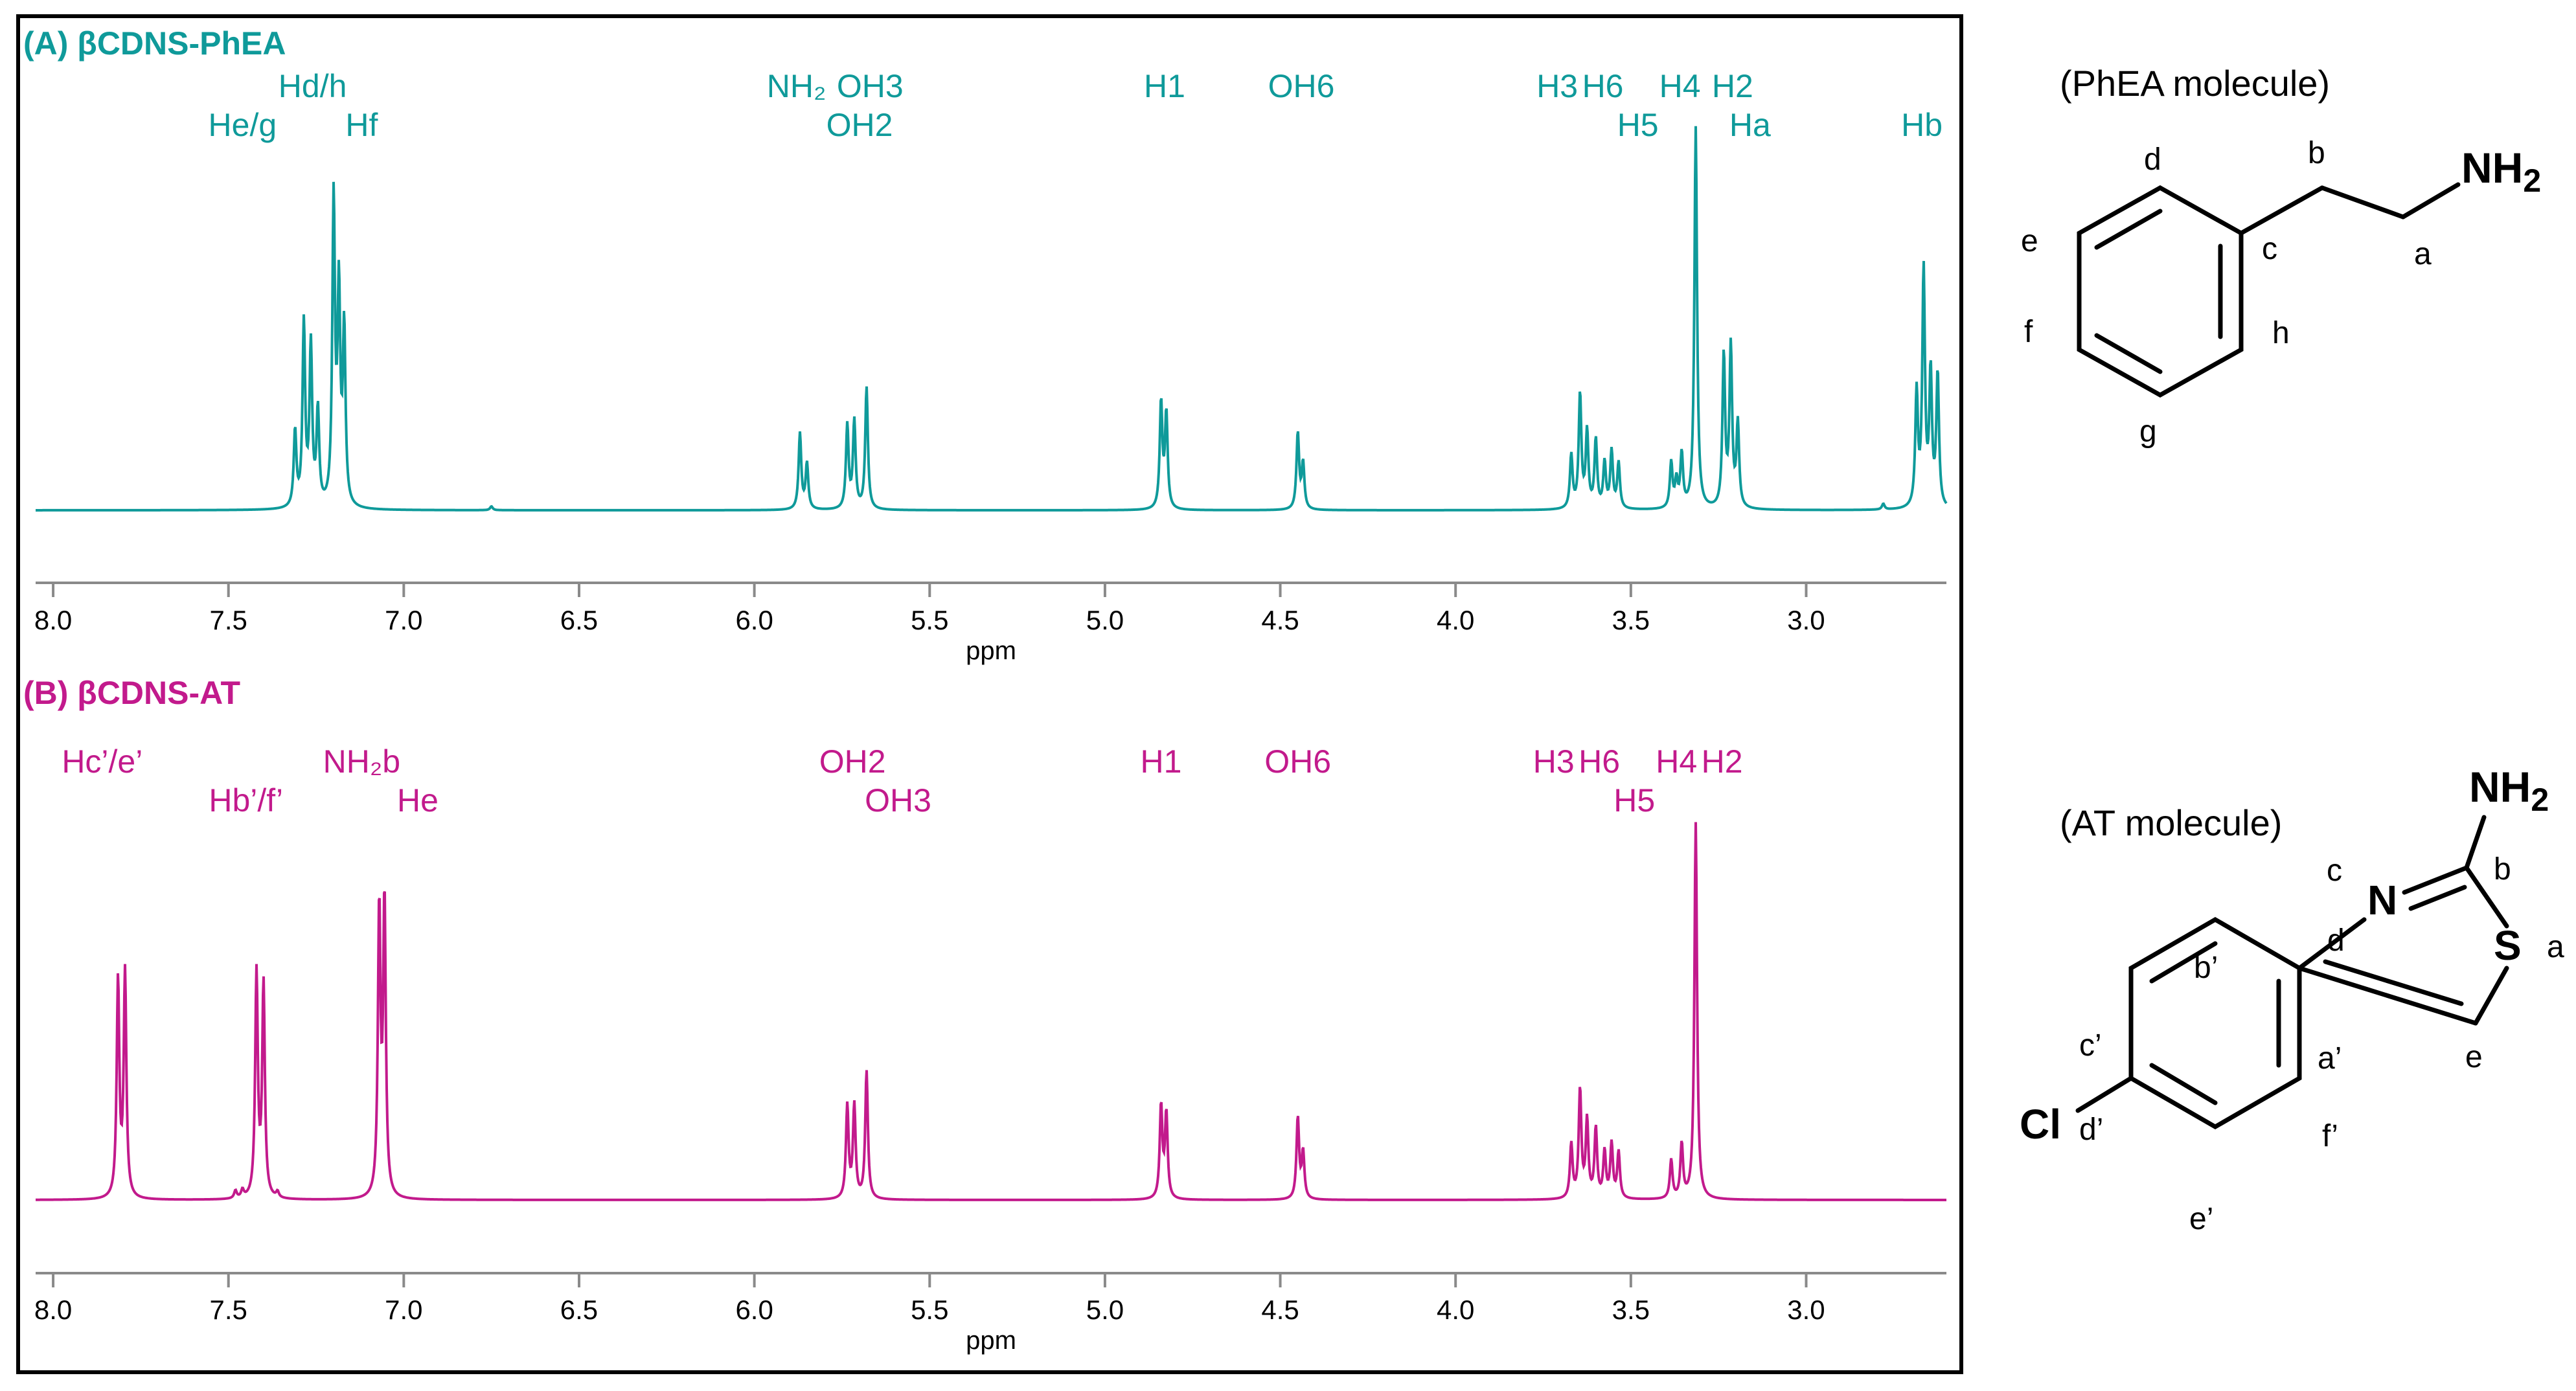 This screenshot has height=1391, width=2576. What do you see at coordinates (2206, 968) in the screenshot?
I see `at-label-b-prime: b’` at bounding box center [2206, 968].